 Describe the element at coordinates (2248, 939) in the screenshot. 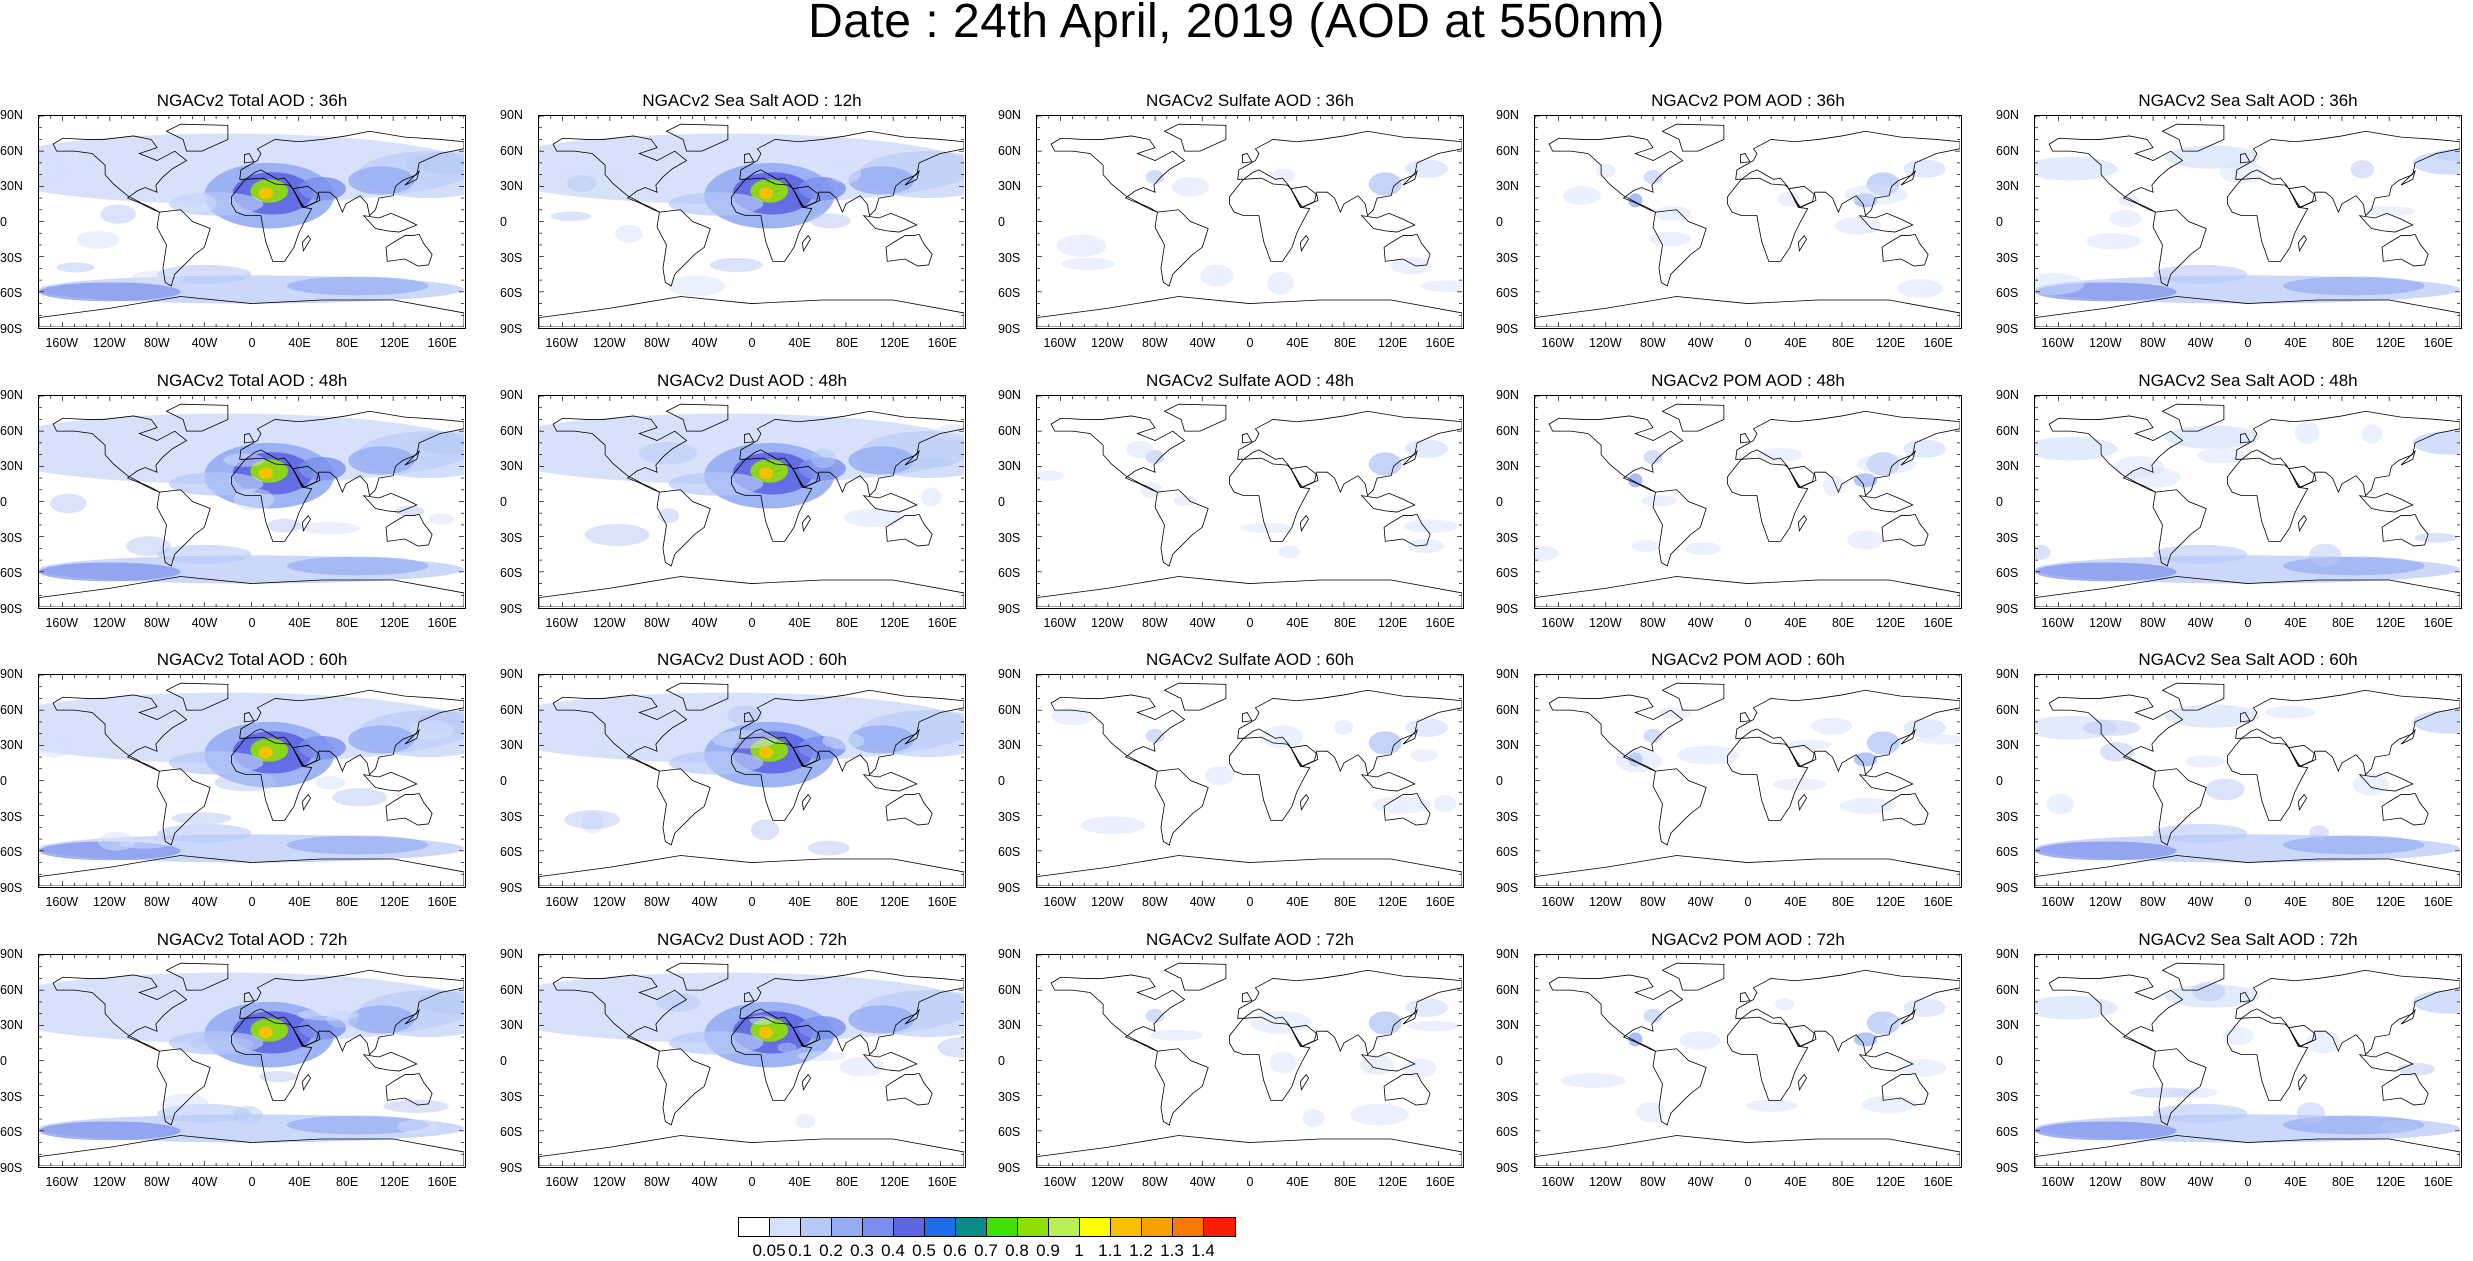

I see `panel-title: NGACv2 Sea Salt AOD : 72h` at that location.